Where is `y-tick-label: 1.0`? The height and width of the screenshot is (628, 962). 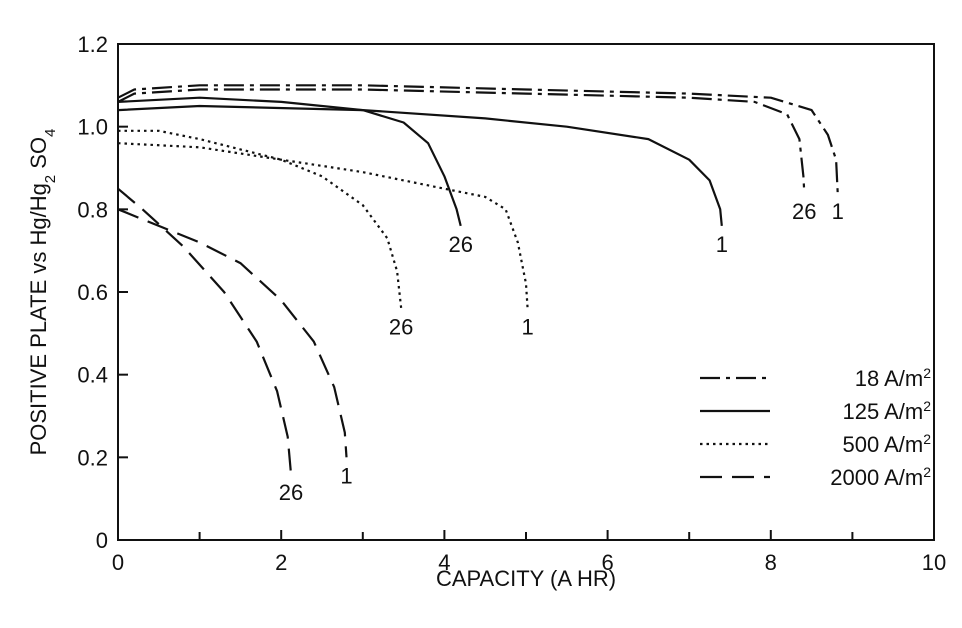 y-tick-label: 1.0 is located at coordinates (92, 127).